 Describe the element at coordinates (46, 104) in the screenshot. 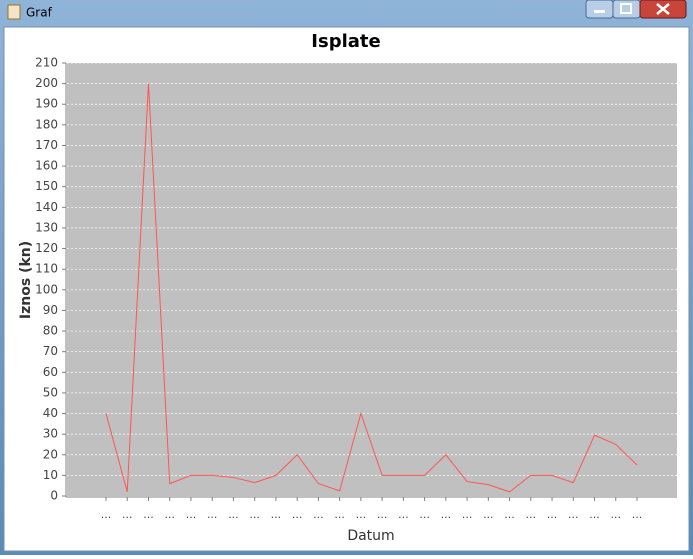

I see `y-tick-label: 190` at that location.